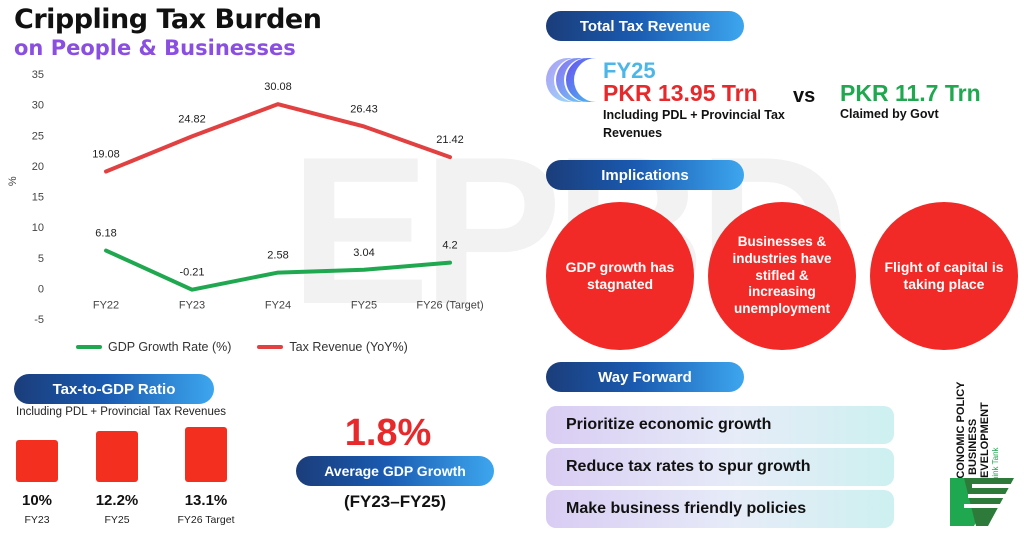  Describe the element at coordinates (278, 87) in the screenshot. I see `data-label: 30.08` at that location.